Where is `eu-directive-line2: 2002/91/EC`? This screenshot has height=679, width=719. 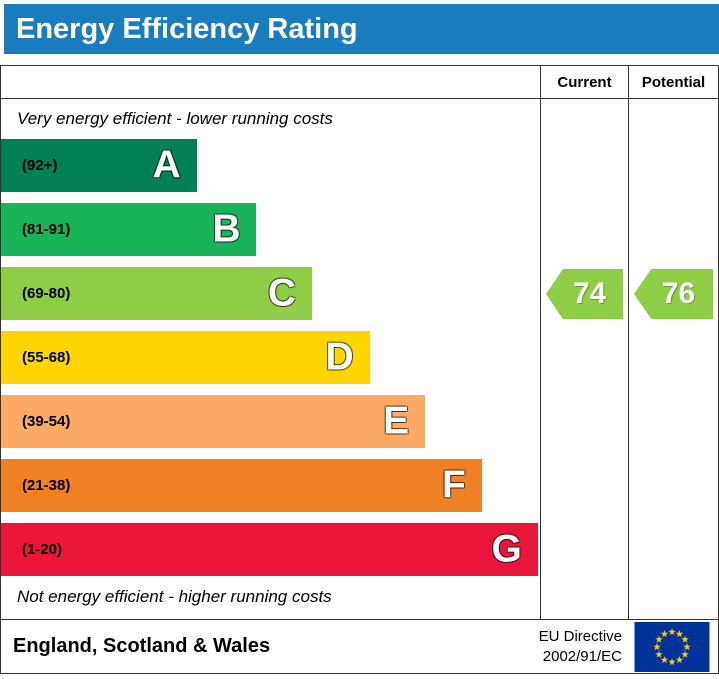 eu-directive-line2: 2002/91/EC is located at coordinates (582, 656).